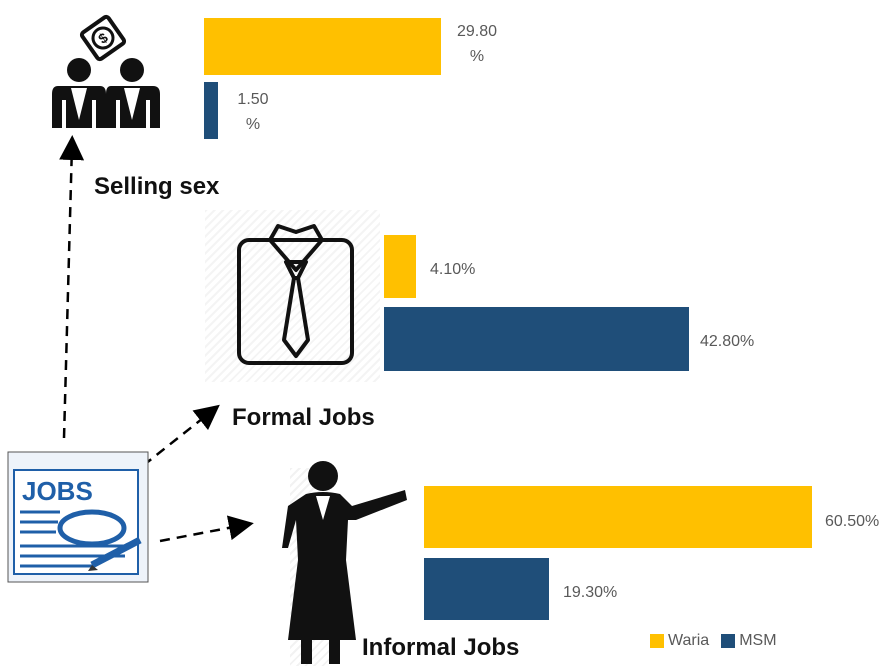 This screenshot has height=666, width=896. What do you see at coordinates (344, 562) in the screenshot?
I see `presenting-person-icon` at bounding box center [344, 562].